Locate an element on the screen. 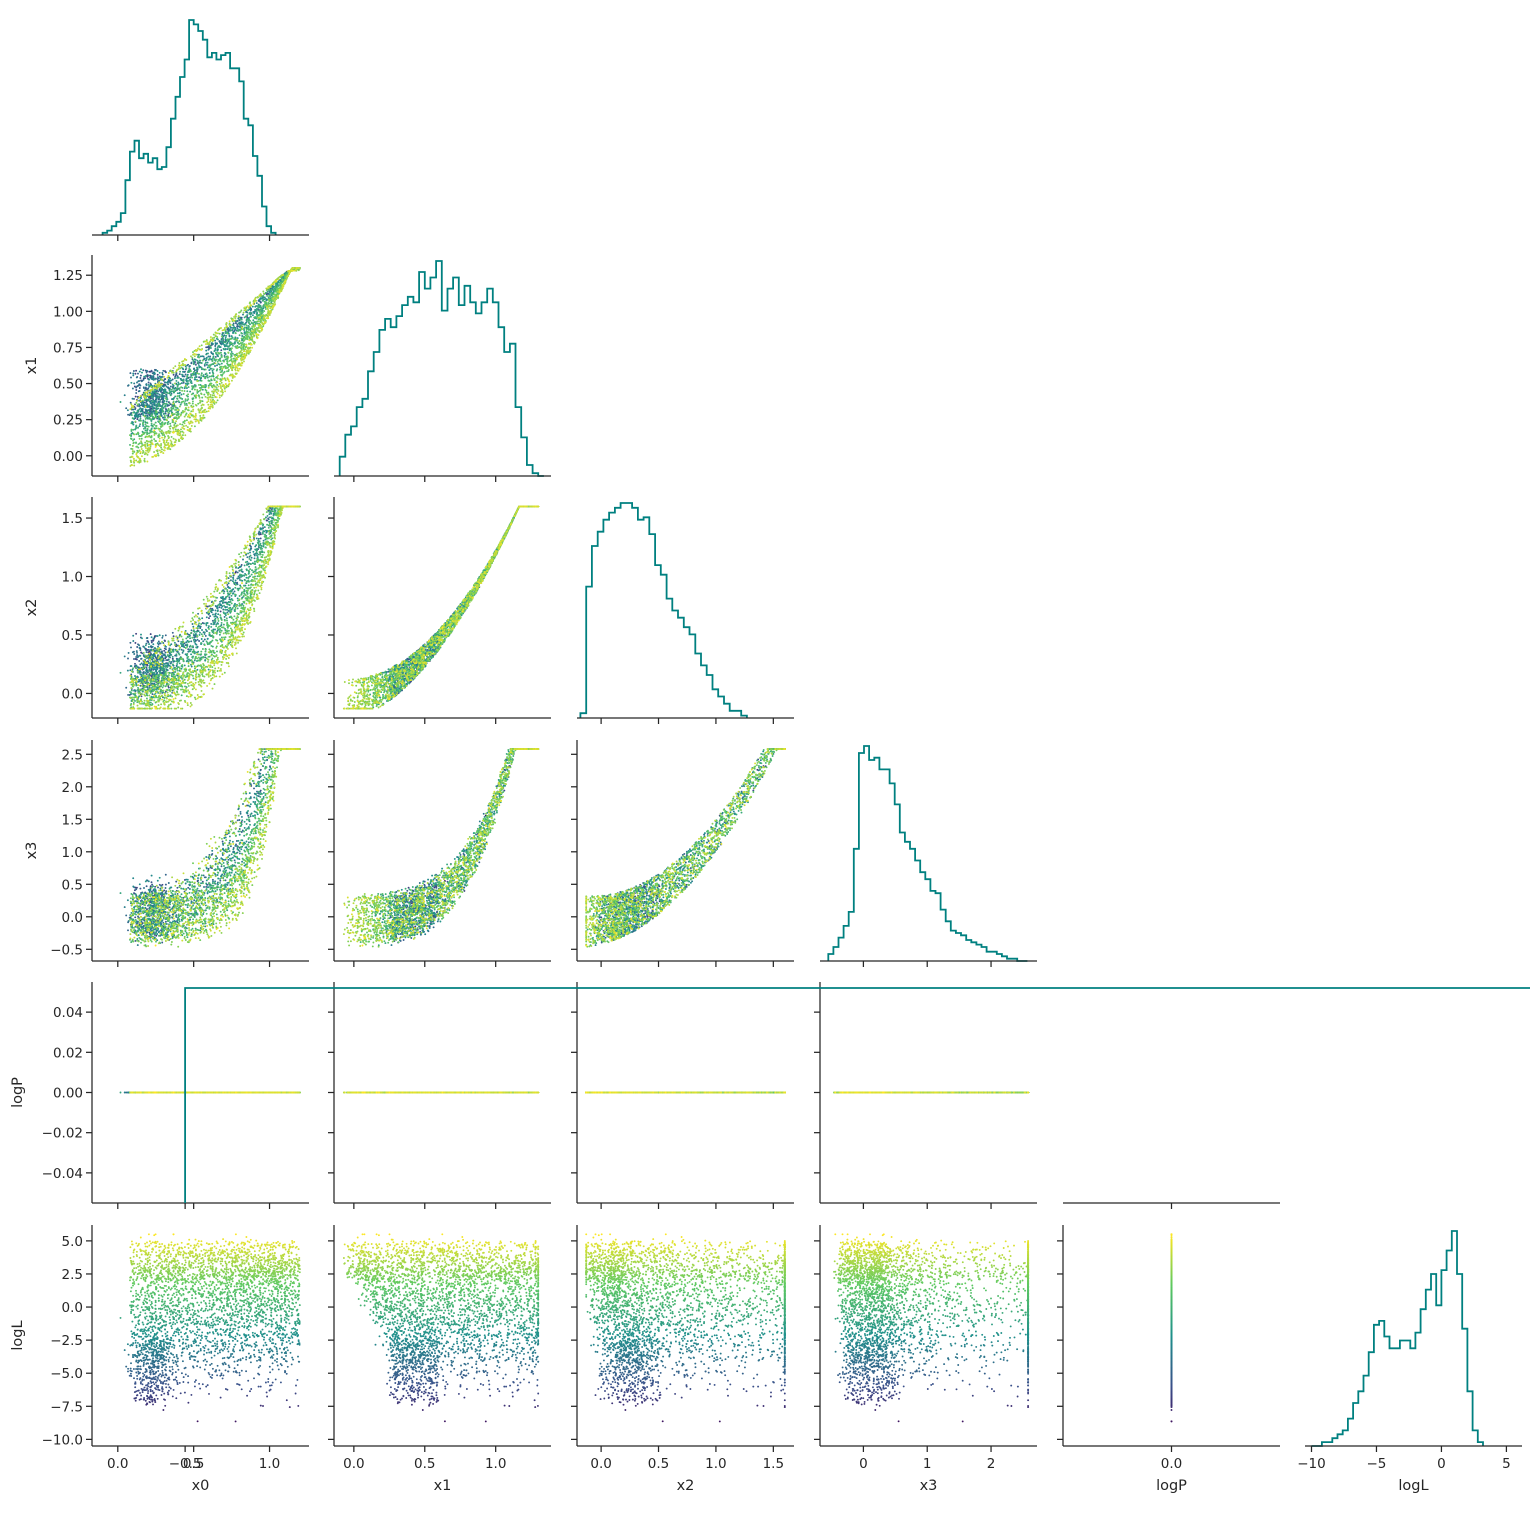 The width and height of the screenshot is (1530, 1513). y-tick-label-x1: 1.00 is located at coordinates (68, 312).